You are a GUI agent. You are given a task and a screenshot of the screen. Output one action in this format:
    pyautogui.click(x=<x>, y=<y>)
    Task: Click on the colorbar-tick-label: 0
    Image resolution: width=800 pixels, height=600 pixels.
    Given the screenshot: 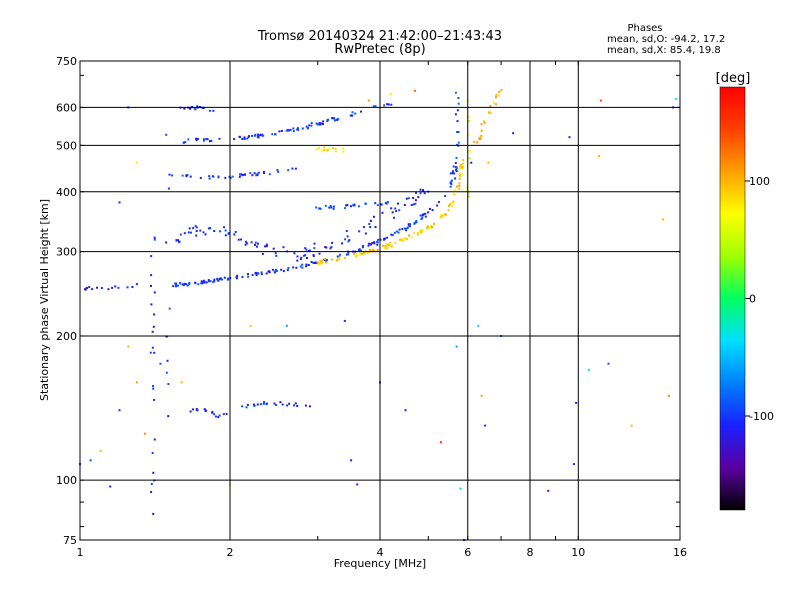 What is the action you would take?
    pyautogui.click(x=752, y=299)
    